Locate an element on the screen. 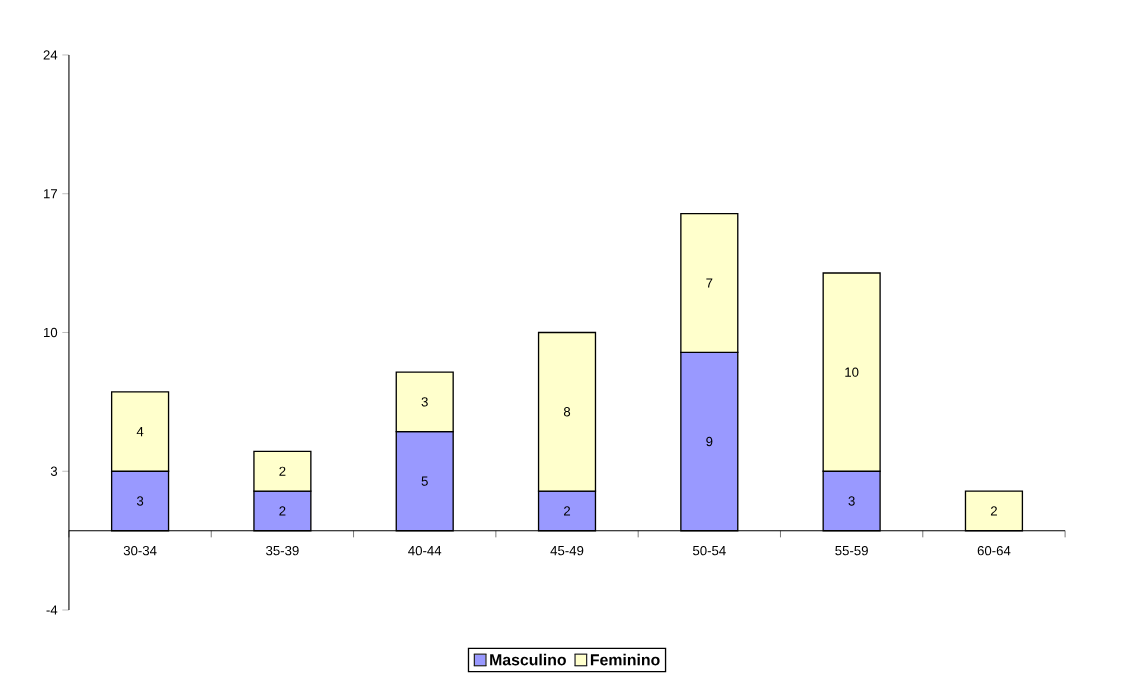 The height and width of the screenshot is (697, 1132). y-tick-label: -4 is located at coordinates (52, 610).